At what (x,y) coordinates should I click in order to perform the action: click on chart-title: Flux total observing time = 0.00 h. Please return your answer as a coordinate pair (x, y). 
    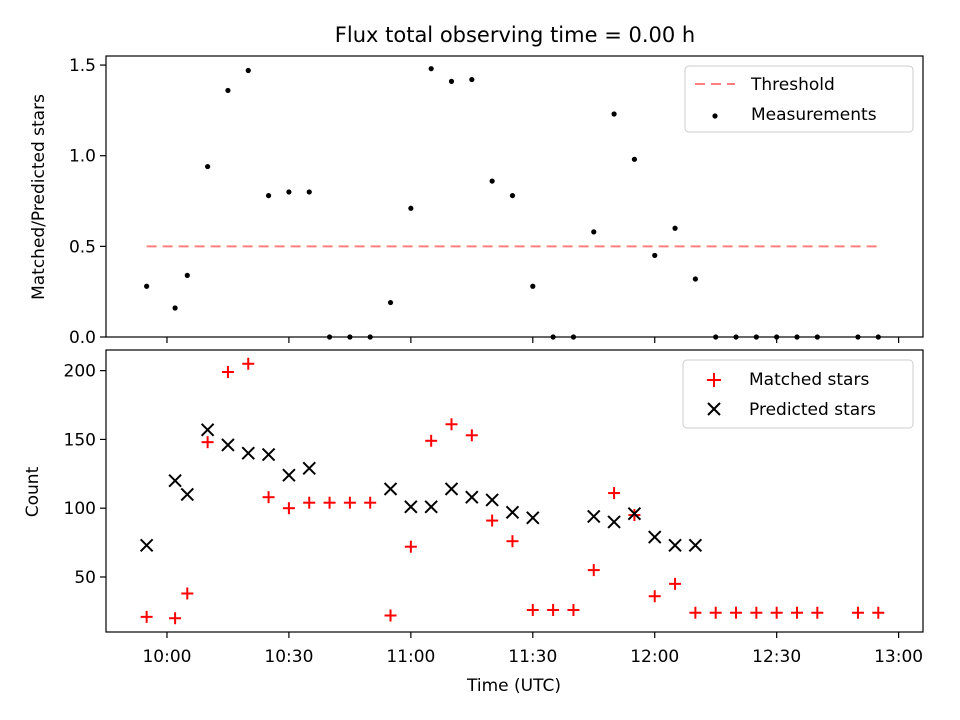
    Looking at the image, I should click on (515, 35).